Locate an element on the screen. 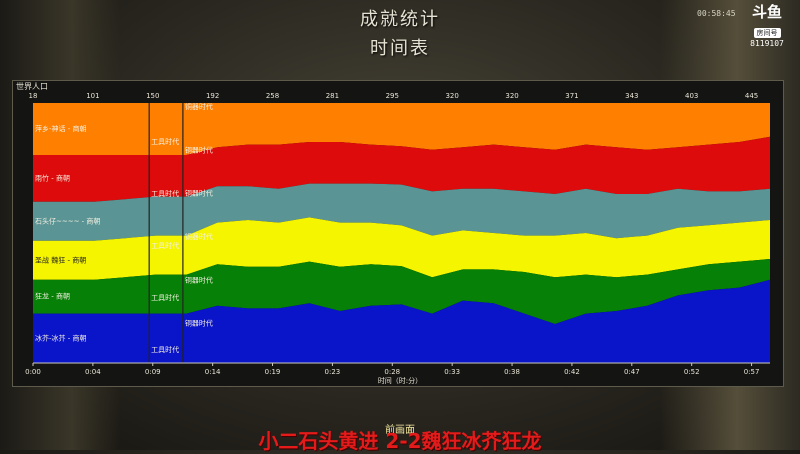 The height and width of the screenshot is (454, 800). series-label-2: 雨竹 - 商朝 is located at coordinates (52, 177).